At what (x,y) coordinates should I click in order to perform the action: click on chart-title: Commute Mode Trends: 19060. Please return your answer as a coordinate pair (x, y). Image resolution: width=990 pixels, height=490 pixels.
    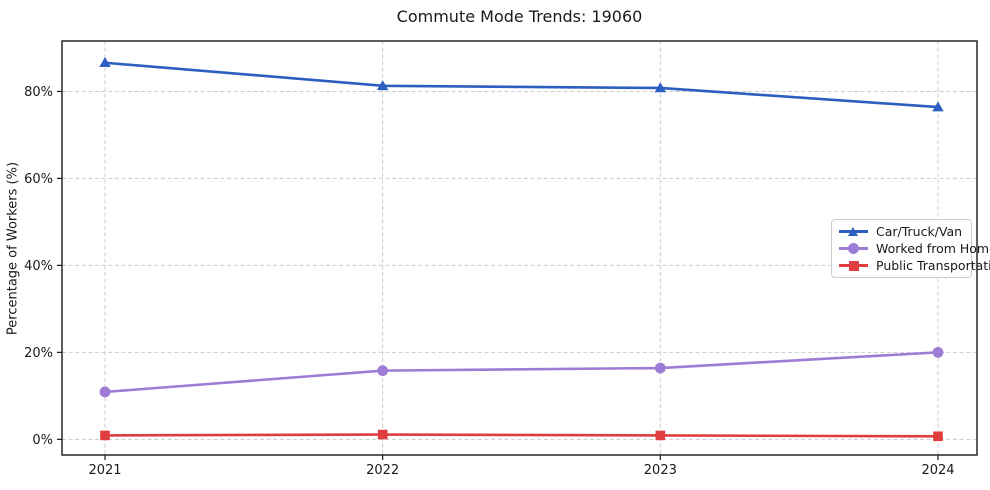
    Looking at the image, I should click on (519, 16).